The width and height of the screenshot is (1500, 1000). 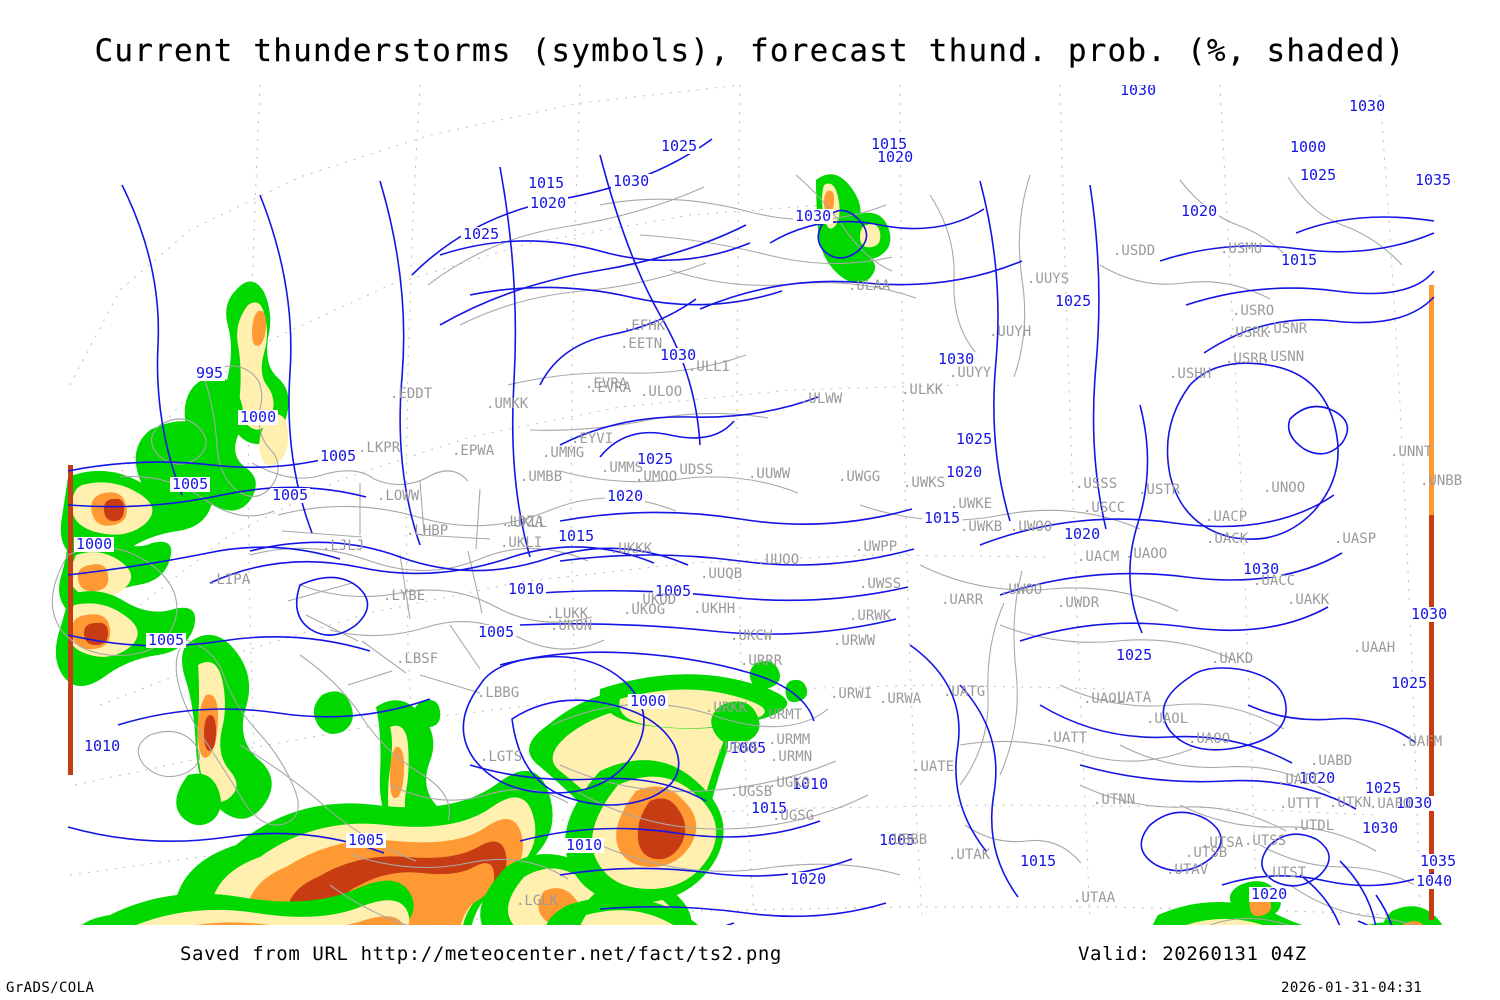 I want to click on station-label: .UACK, so click(x=1227, y=539).